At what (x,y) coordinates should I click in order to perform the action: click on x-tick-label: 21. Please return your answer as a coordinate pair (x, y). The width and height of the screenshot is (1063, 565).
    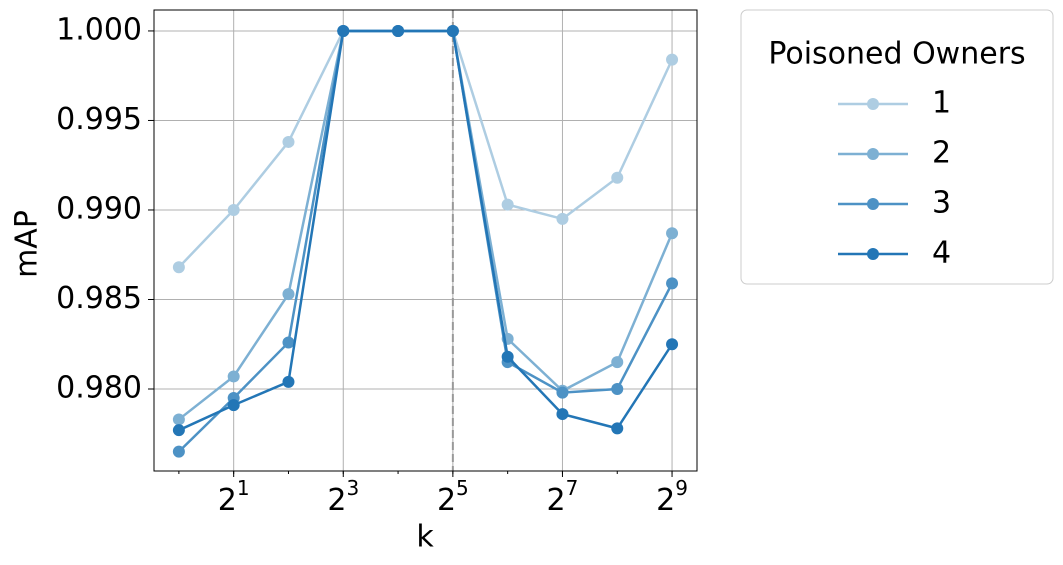
    Looking at the image, I should click on (234, 497).